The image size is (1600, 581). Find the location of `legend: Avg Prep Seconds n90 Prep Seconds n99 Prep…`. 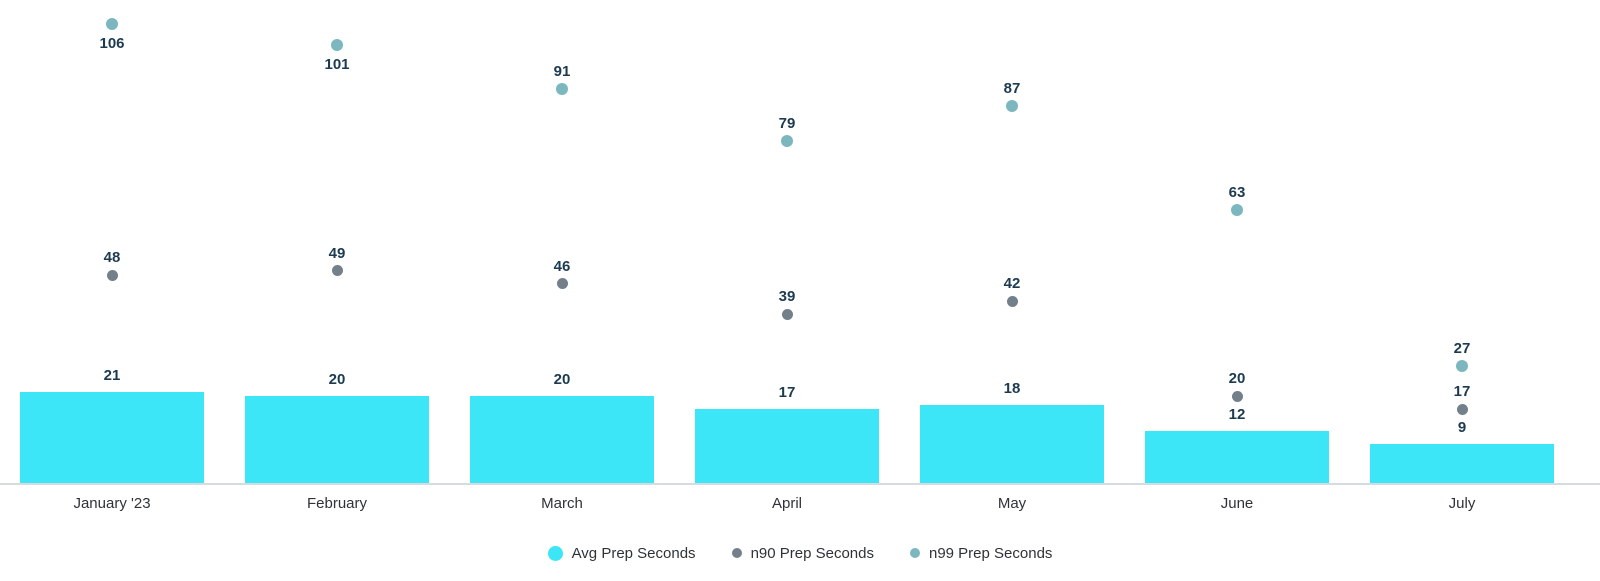

legend: Avg Prep Seconds n90 Prep Seconds n99 Prep… is located at coordinates (800, 553).